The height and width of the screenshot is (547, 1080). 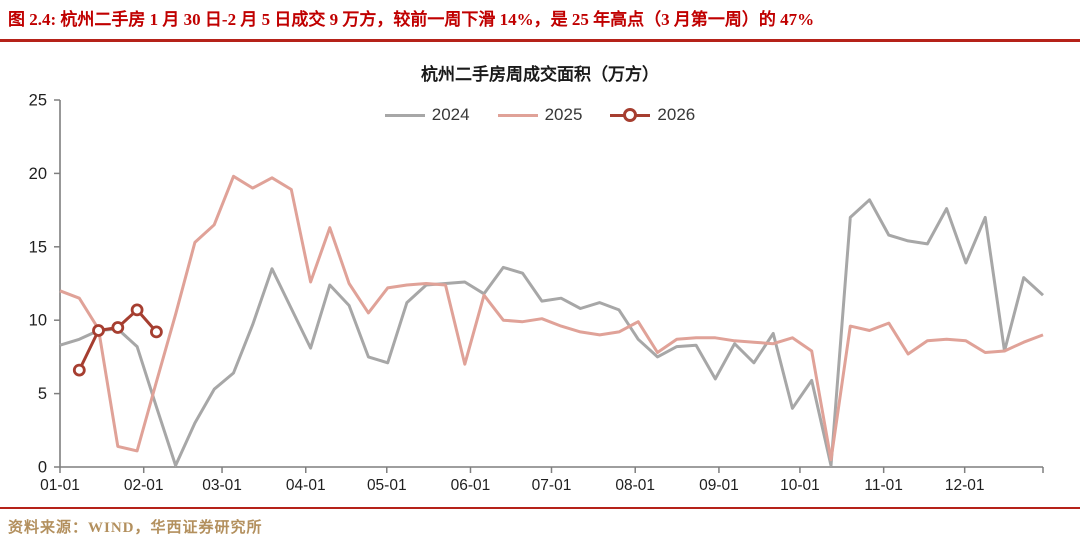 What do you see at coordinates (540, 40) in the screenshot?
I see `top-rule` at bounding box center [540, 40].